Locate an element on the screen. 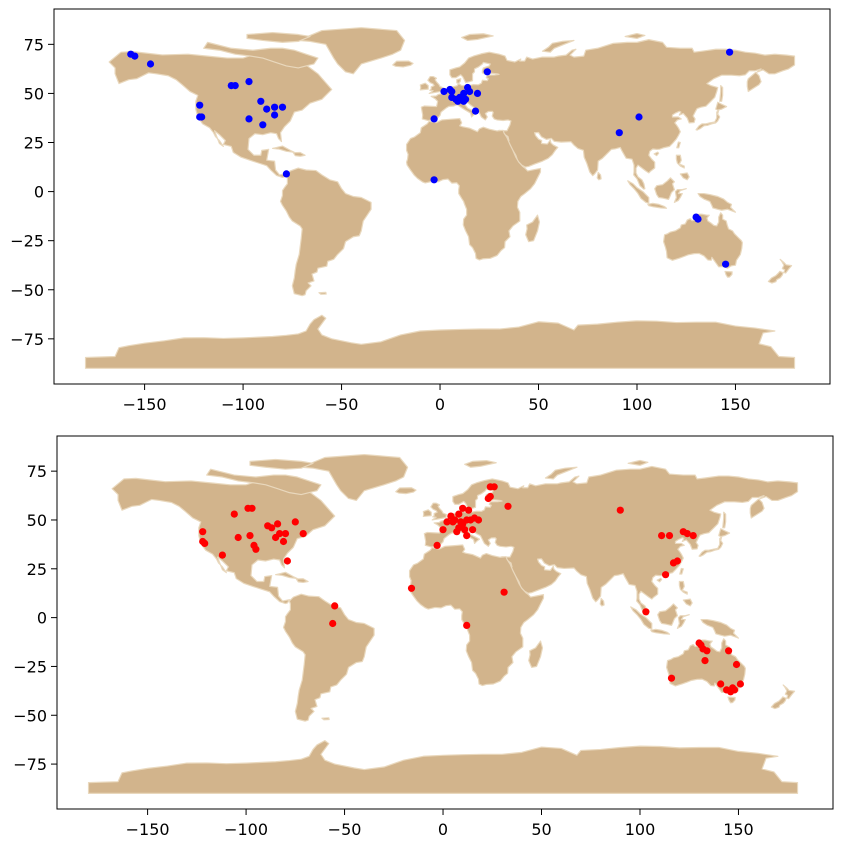 The image size is (841, 845). bottom-map-x-ticks: −150 −100 −50 0 50 100 150 is located at coordinates (440, 824).